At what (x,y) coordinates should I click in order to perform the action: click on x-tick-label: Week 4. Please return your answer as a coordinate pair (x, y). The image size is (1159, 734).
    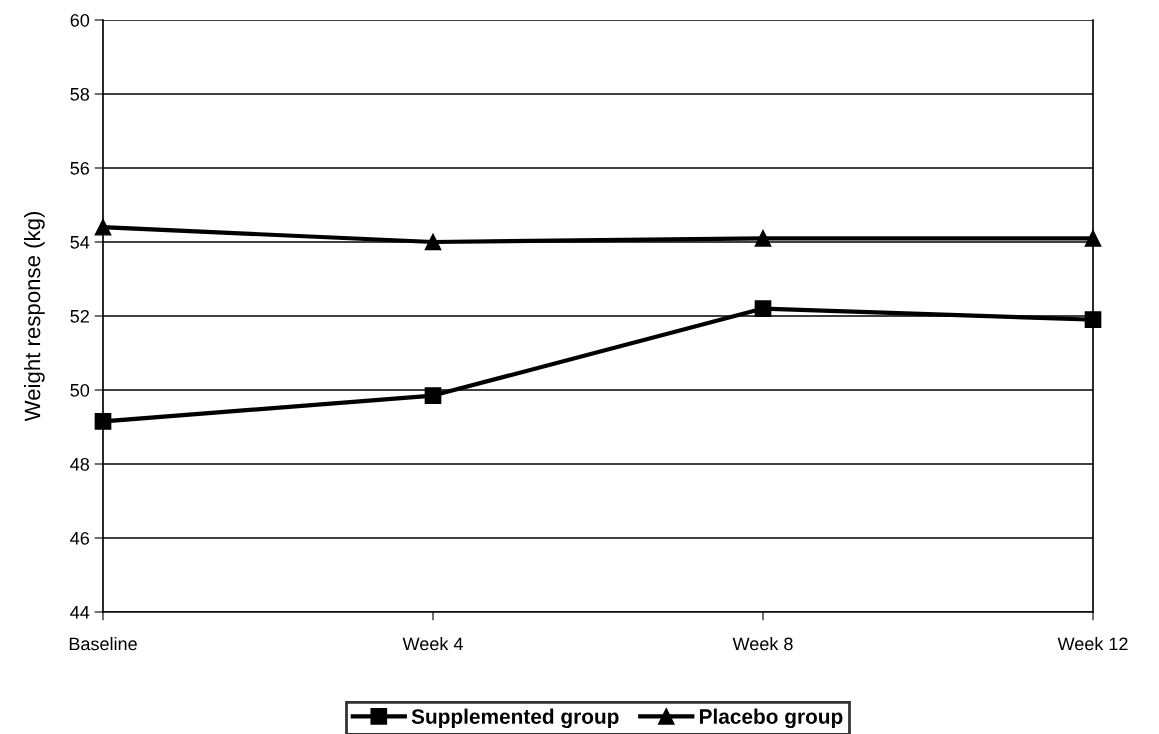
    Looking at the image, I should click on (432, 644).